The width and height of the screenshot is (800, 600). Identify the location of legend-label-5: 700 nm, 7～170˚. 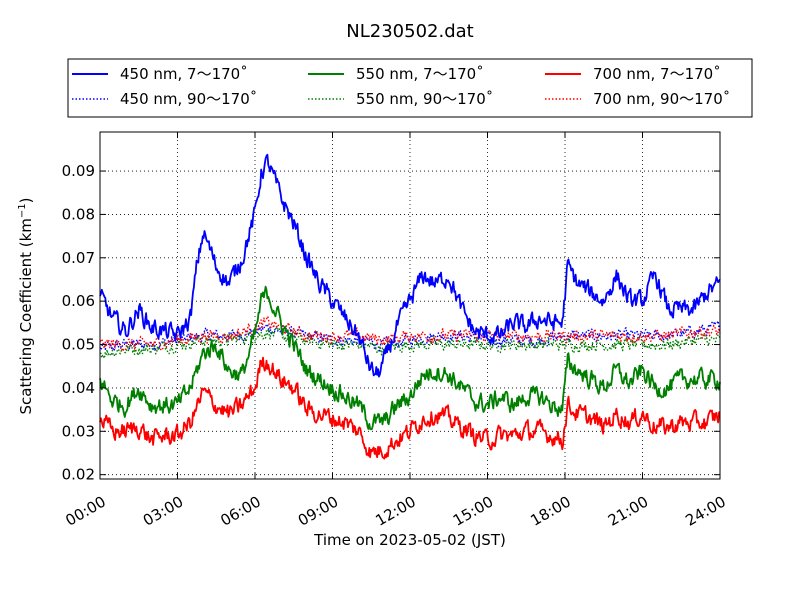
(657, 74).